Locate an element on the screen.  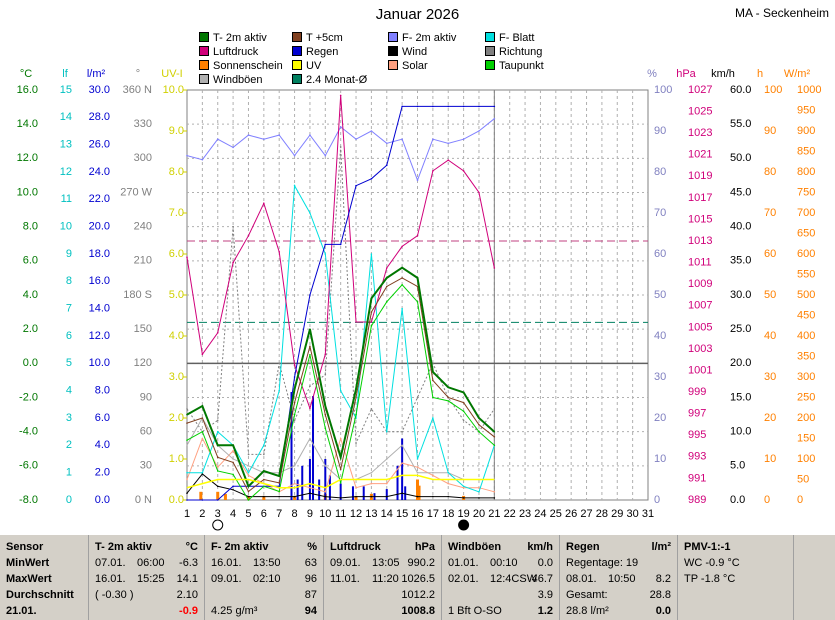
temp-tick-label: 4.0 is located at coordinates (30, 295).